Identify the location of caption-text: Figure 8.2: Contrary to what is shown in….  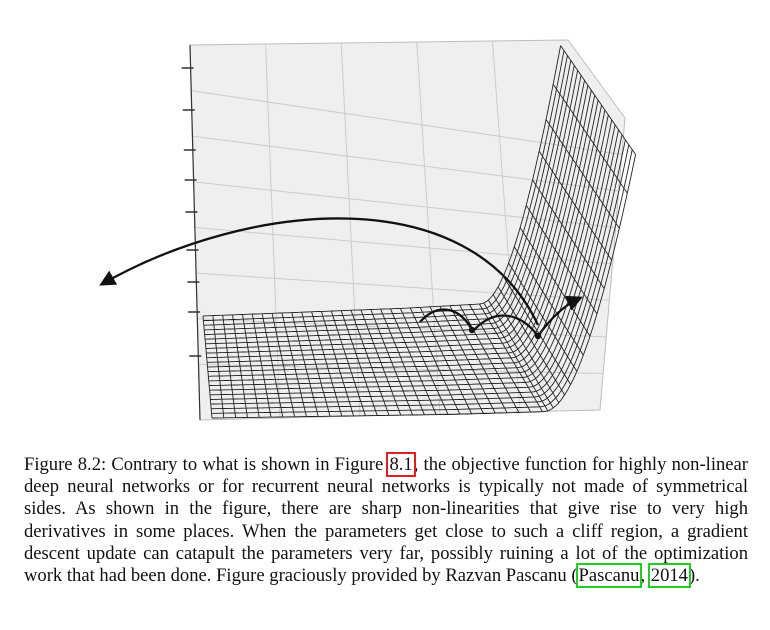
(206, 464).